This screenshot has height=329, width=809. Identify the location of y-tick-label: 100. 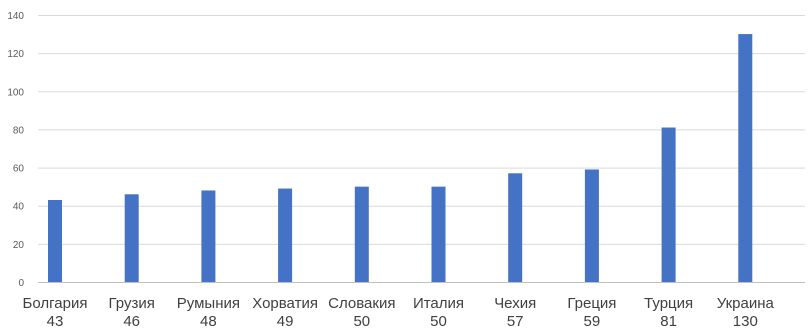
(15, 92).